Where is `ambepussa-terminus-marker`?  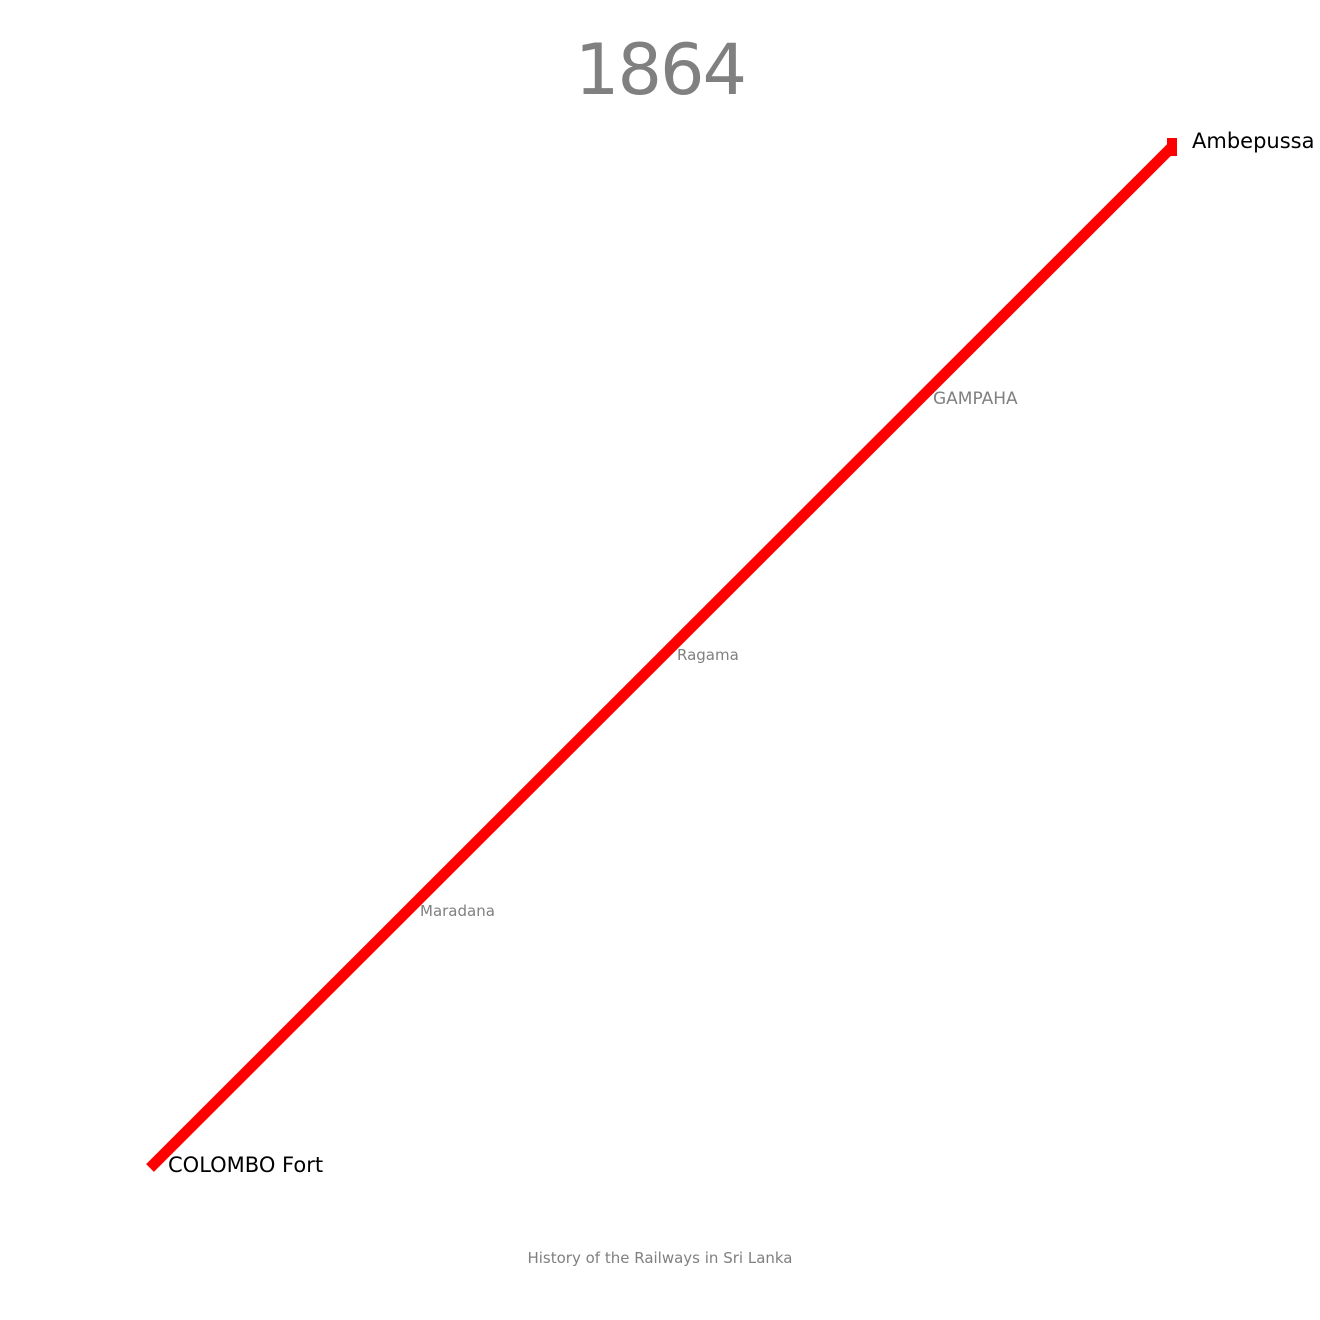
ambepussa-terminus-marker is located at coordinates (1172, 147).